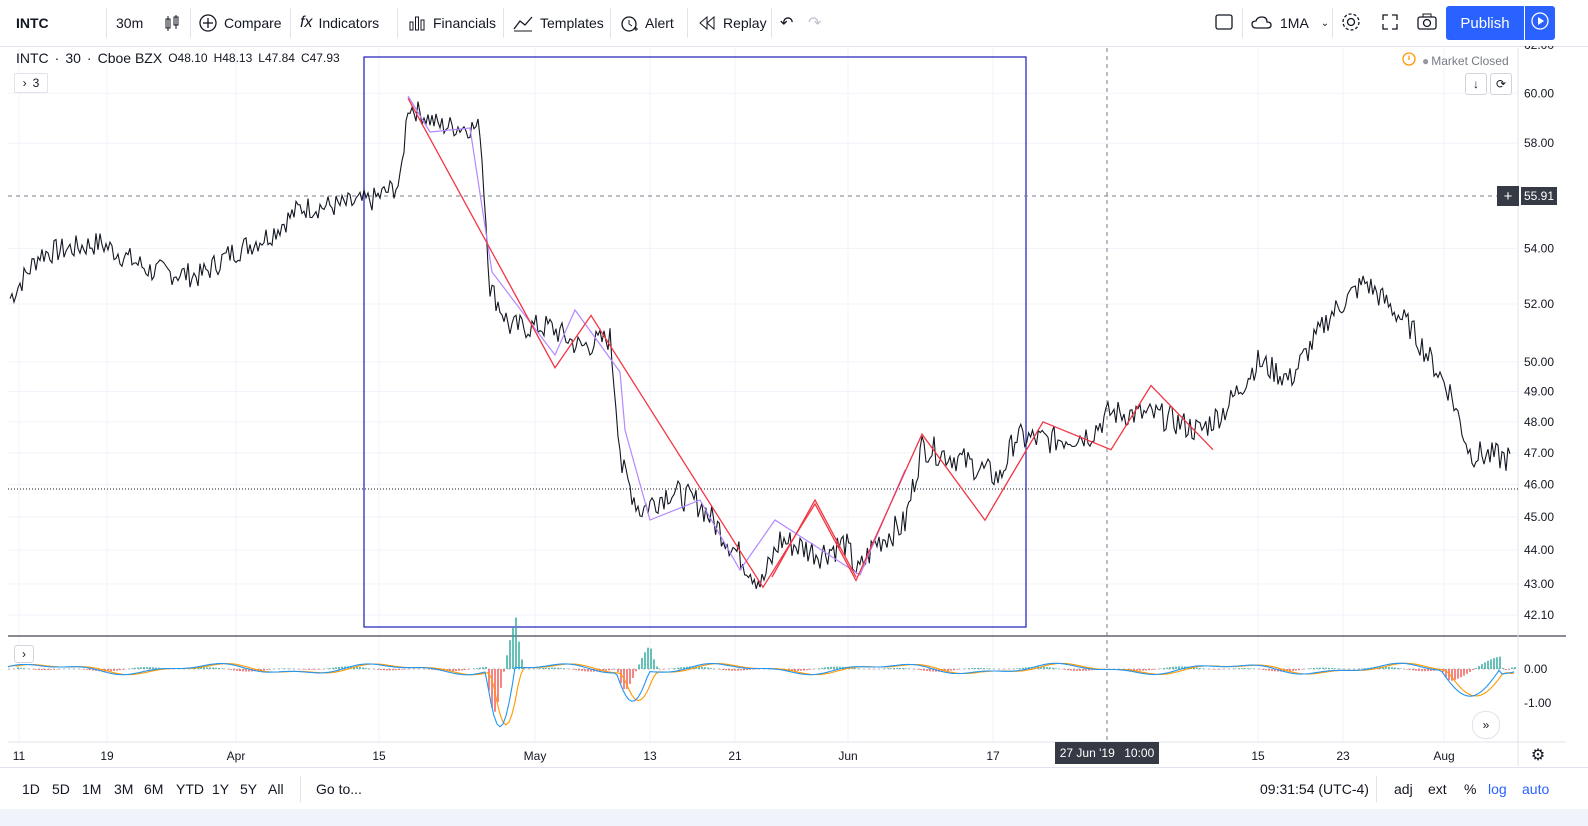 This screenshot has width=1588, height=826. Describe the element at coordinates (175, 23) in the screenshot. I see `chart-type-button` at that location.